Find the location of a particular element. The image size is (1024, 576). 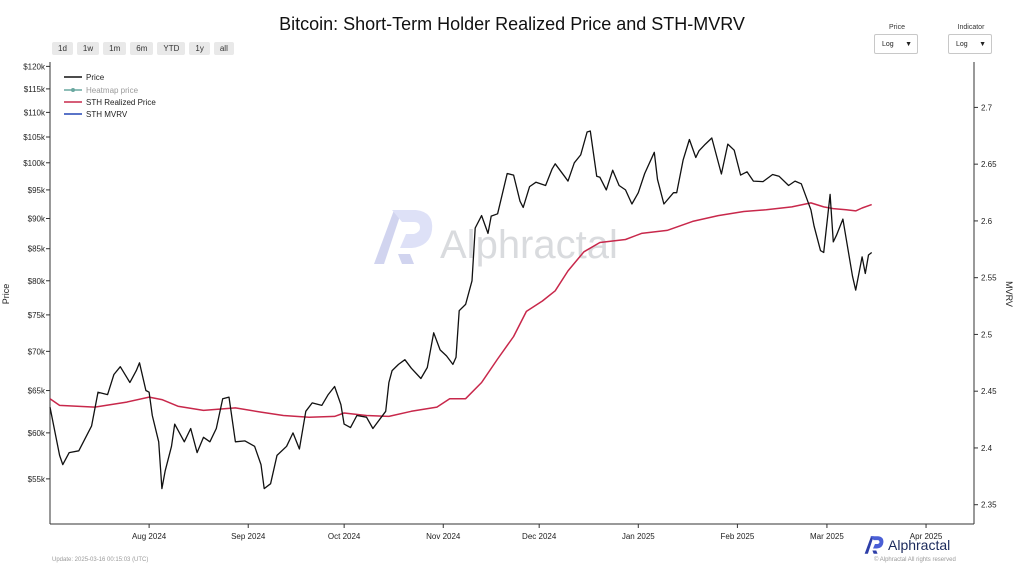

indicator-scale-label: Indicator is located at coordinates (971, 27).